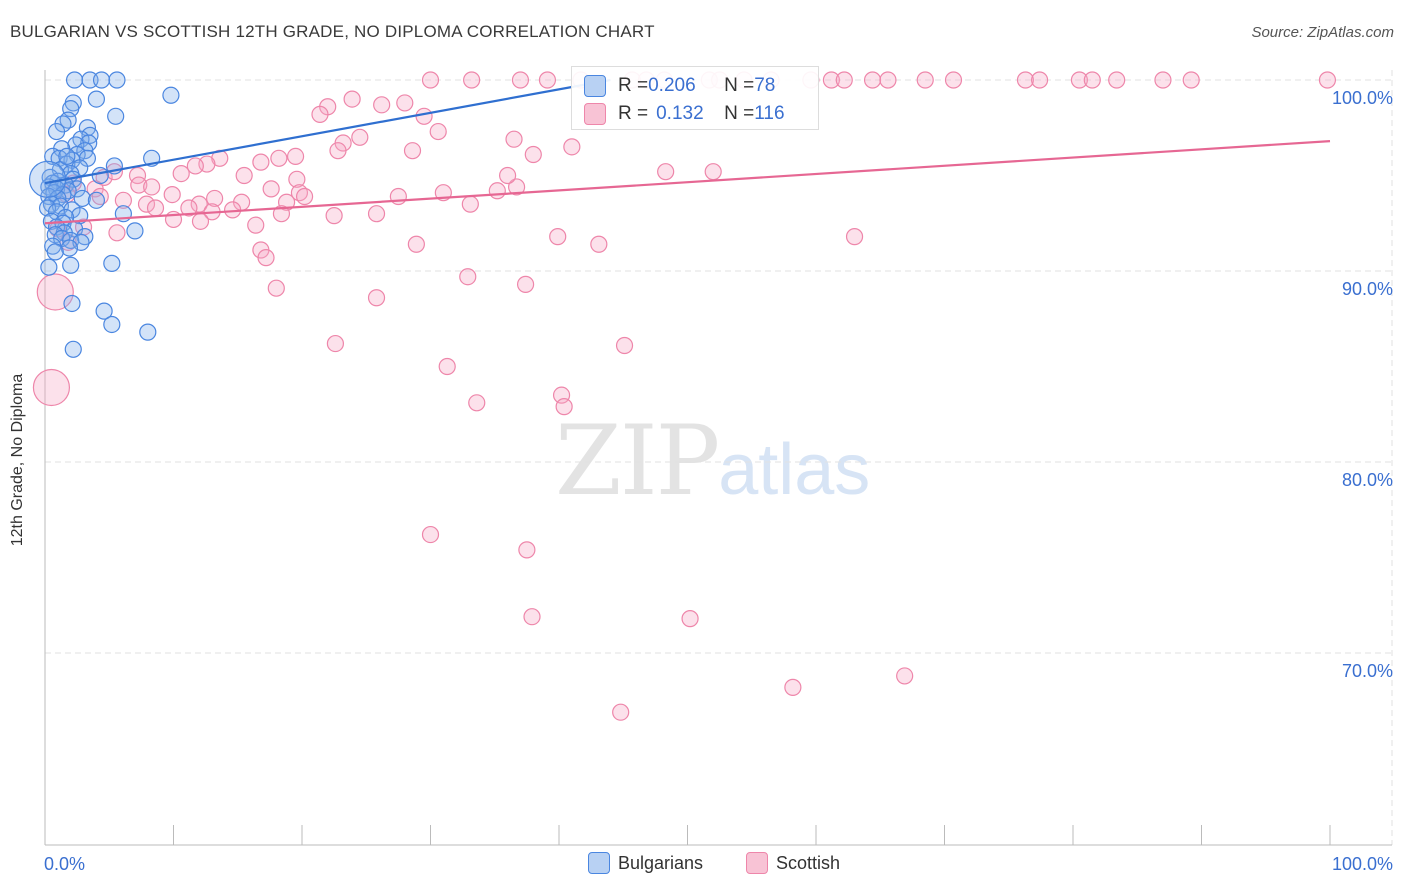 The width and height of the screenshot is (1406, 892). What do you see at coordinates (64, 864) in the screenshot?
I see `x-tick-label: 0.0%` at bounding box center [64, 864].